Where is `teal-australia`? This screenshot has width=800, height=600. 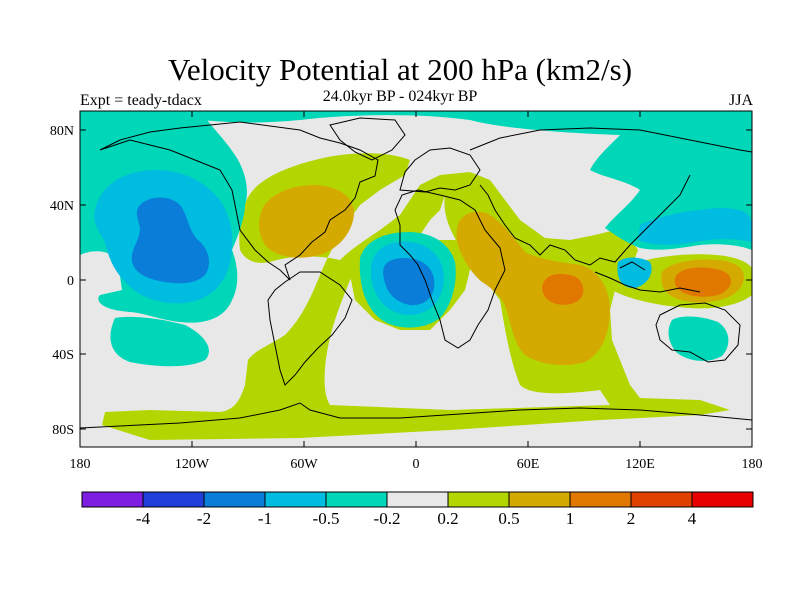 teal-australia is located at coordinates (698, 338).